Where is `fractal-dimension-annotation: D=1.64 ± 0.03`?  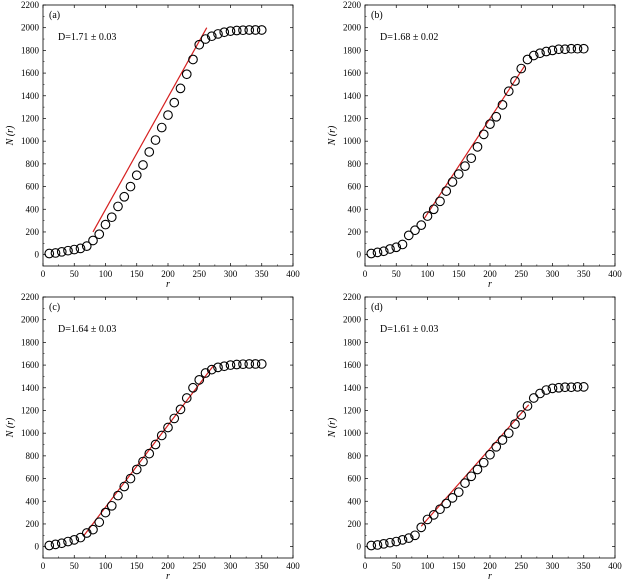 fractal-dimension-annotation: D=1.64 ± 0.03 is located at coordinates (87, 329).